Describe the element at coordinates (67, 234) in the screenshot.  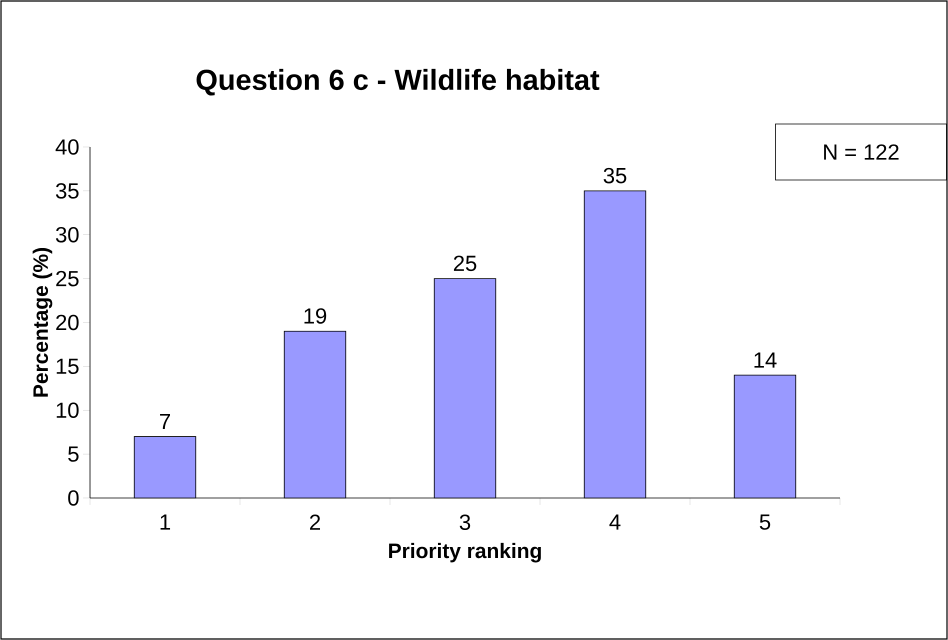
I see `y-tick-label: 30` at that location.